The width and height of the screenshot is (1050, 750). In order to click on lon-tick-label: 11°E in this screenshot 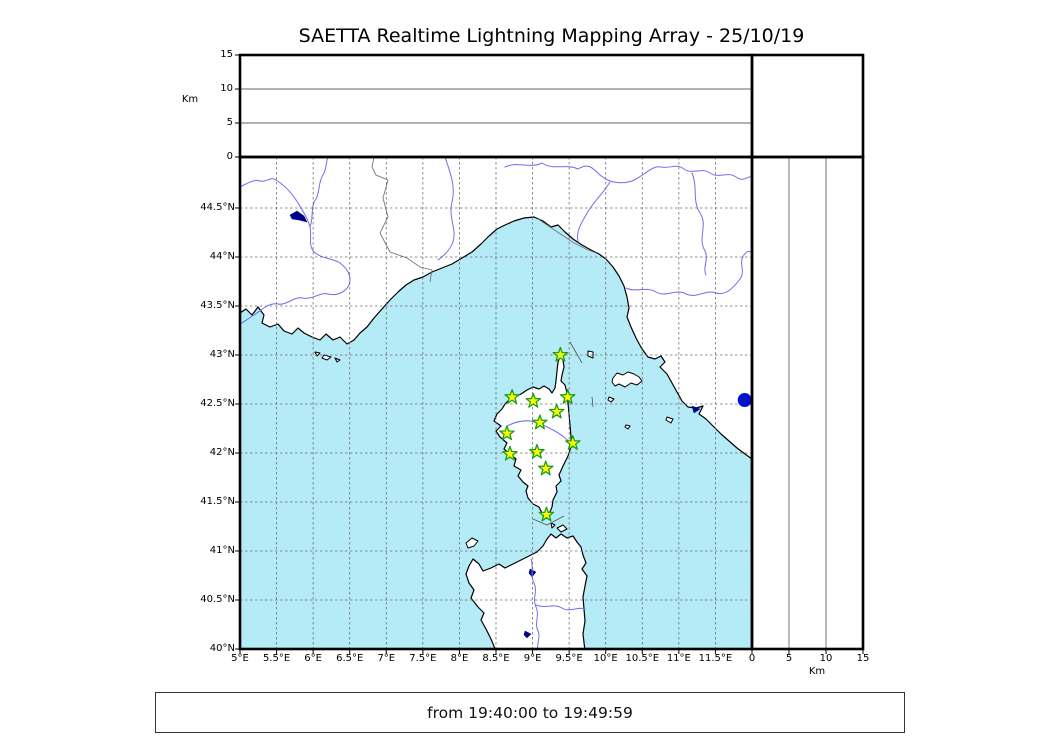, I will do `click(678, 658)`.